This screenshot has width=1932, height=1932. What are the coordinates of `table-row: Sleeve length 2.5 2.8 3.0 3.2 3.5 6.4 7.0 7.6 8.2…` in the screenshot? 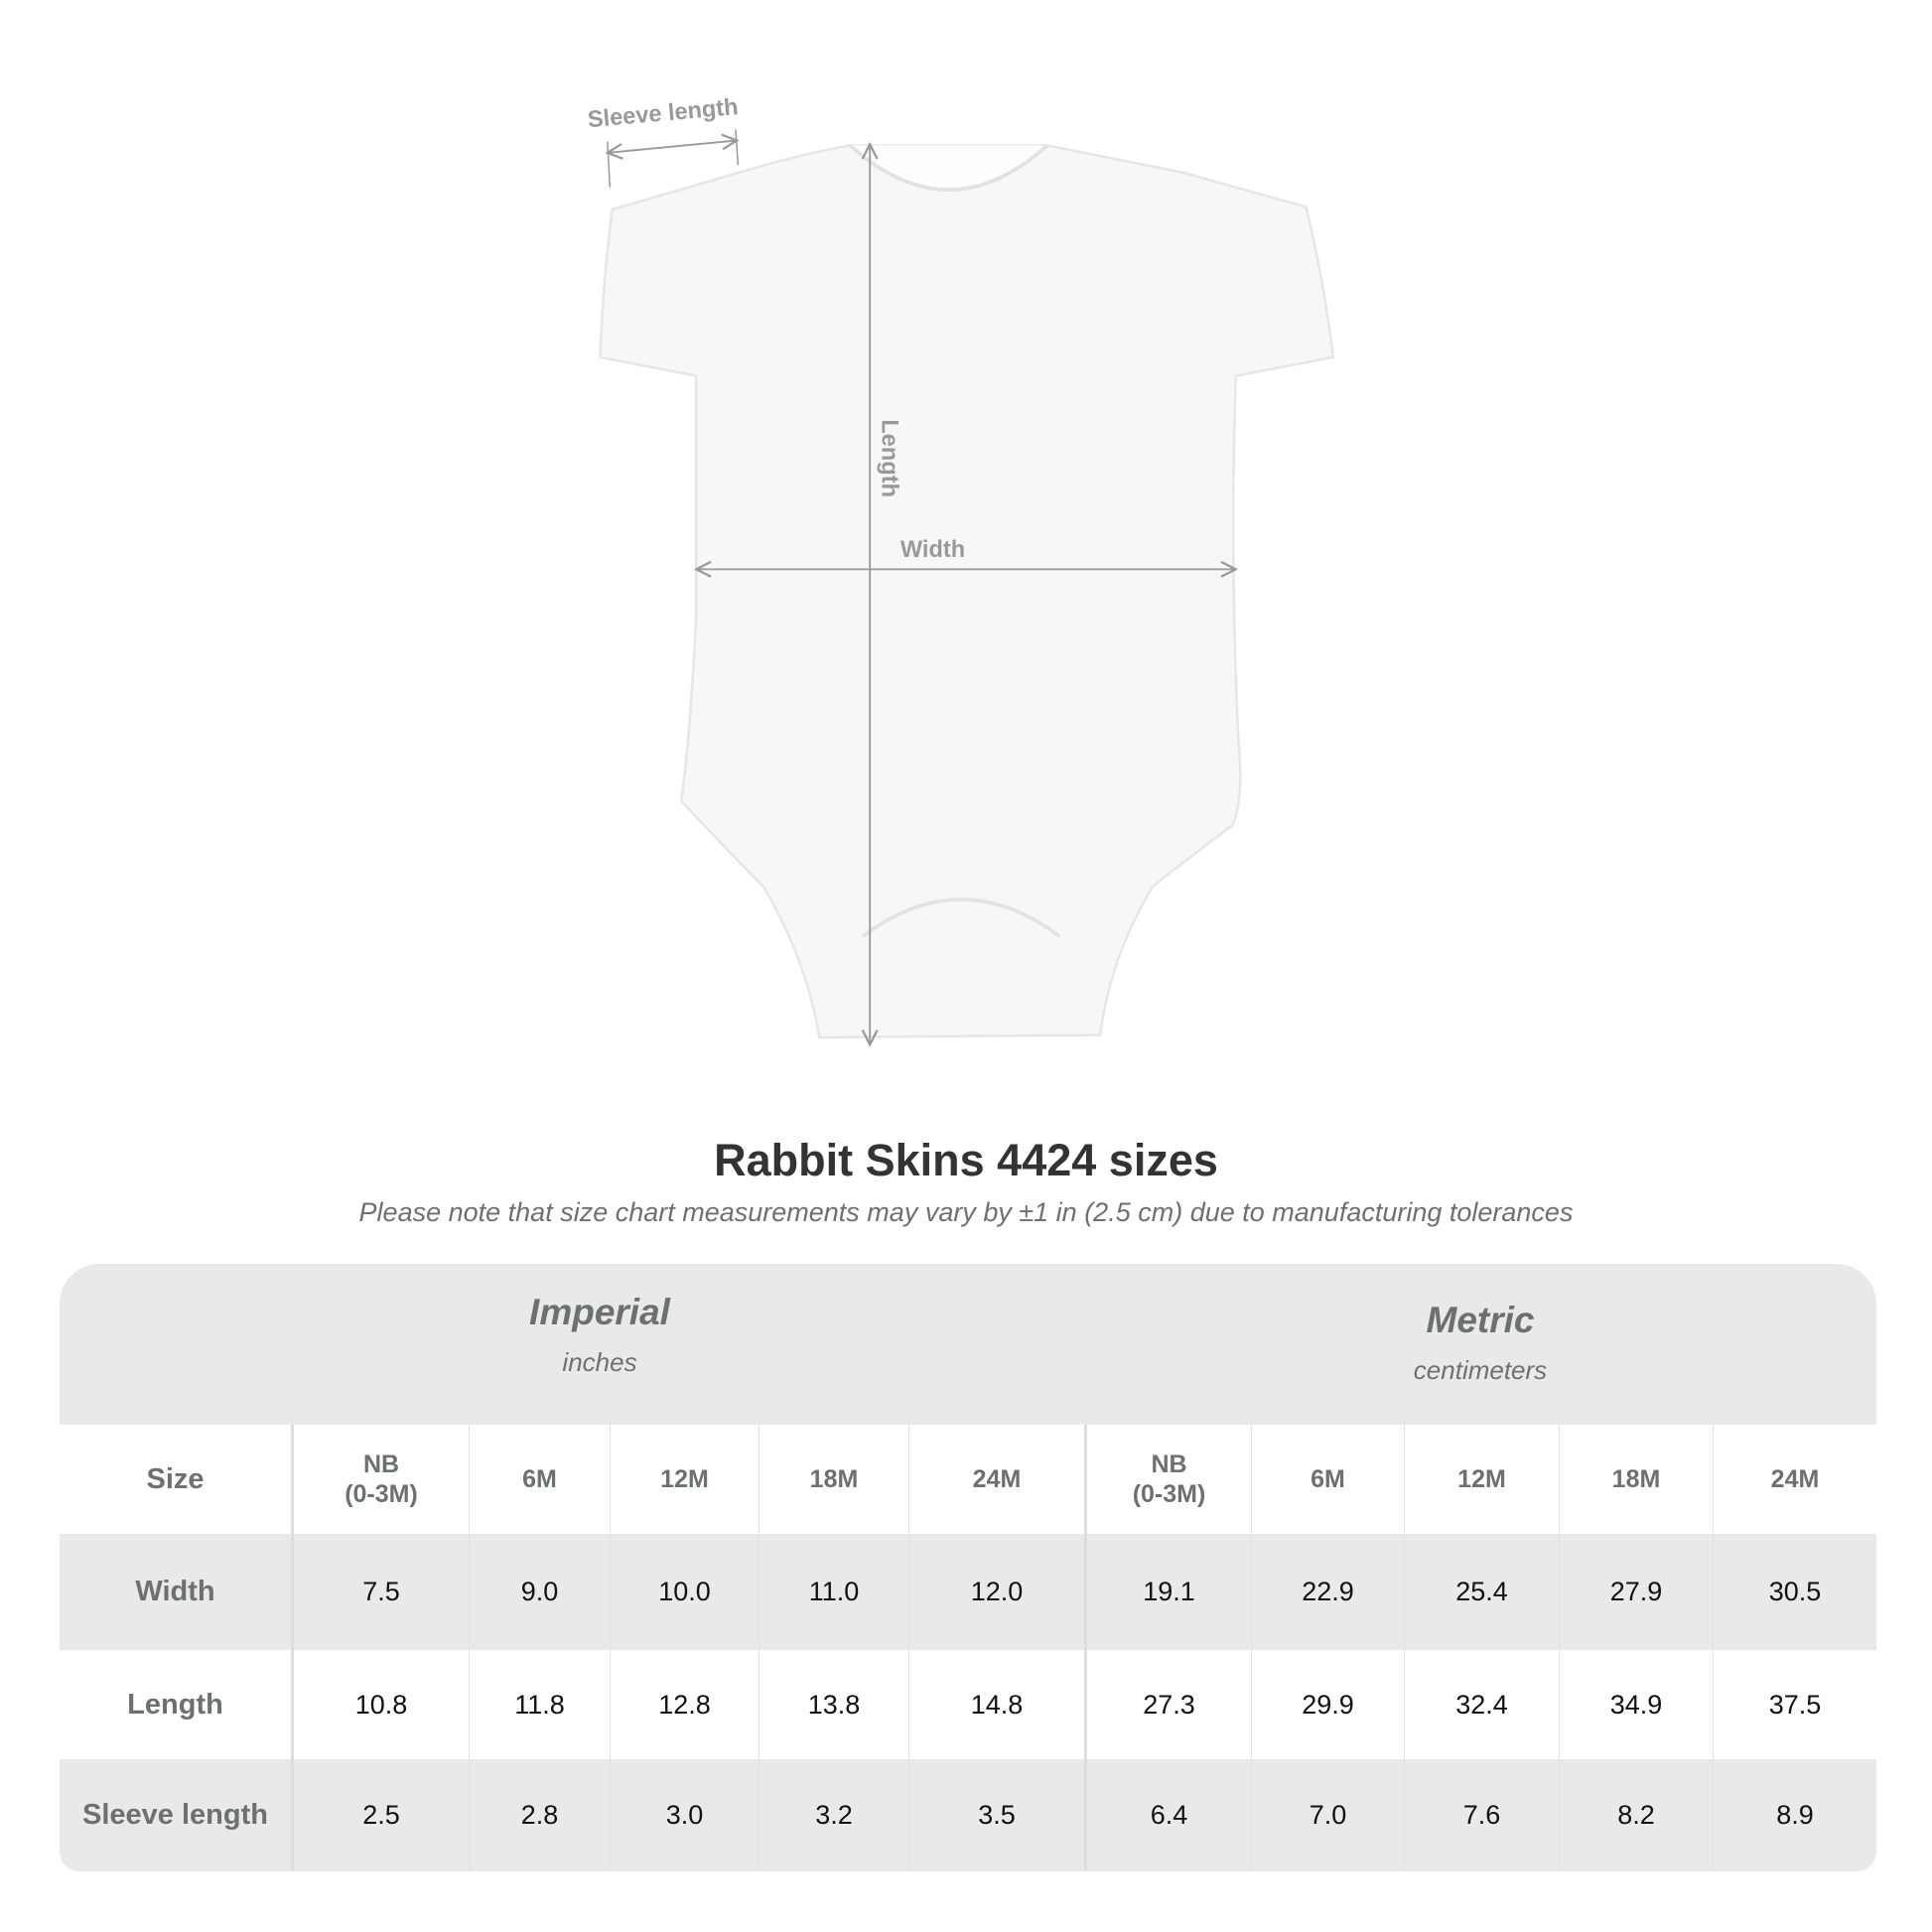 It's located at (968, 1815).